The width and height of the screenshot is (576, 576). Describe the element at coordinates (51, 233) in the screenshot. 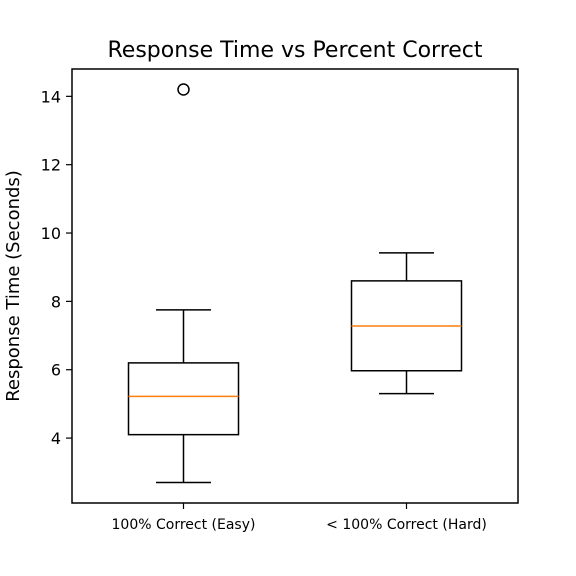

I see `y-tick-label: 10` at that location.